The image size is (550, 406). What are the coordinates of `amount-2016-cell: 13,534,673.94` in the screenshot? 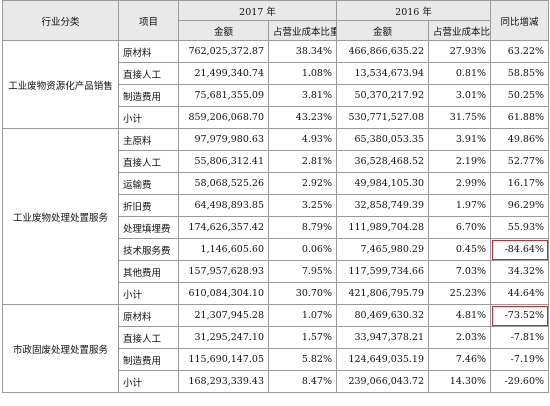 It's located at (383, 73).